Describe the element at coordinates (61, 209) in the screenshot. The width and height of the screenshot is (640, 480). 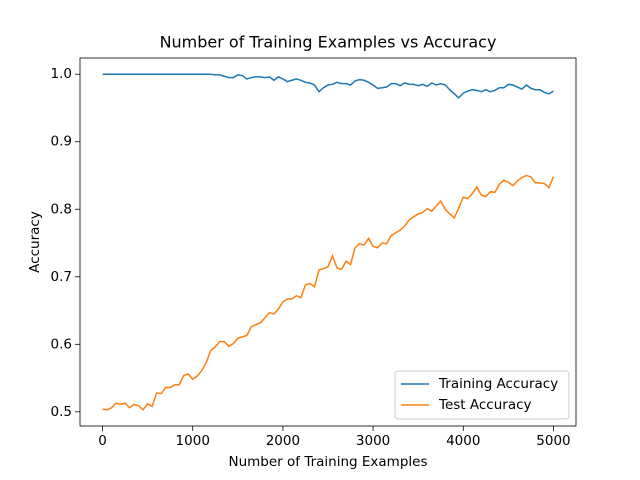
I see `y-tick-label: 0.8` at that location.